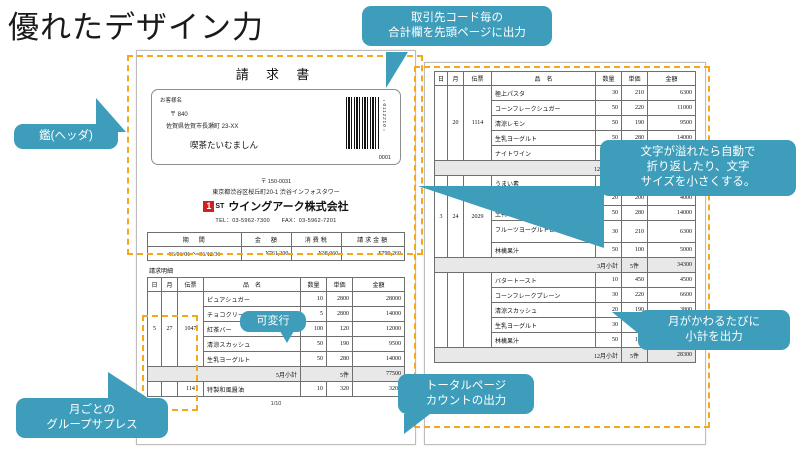 The height and width of the screenshot is (450, 800). I want to click on summary-total: ¥799,260, so click(373, 253).